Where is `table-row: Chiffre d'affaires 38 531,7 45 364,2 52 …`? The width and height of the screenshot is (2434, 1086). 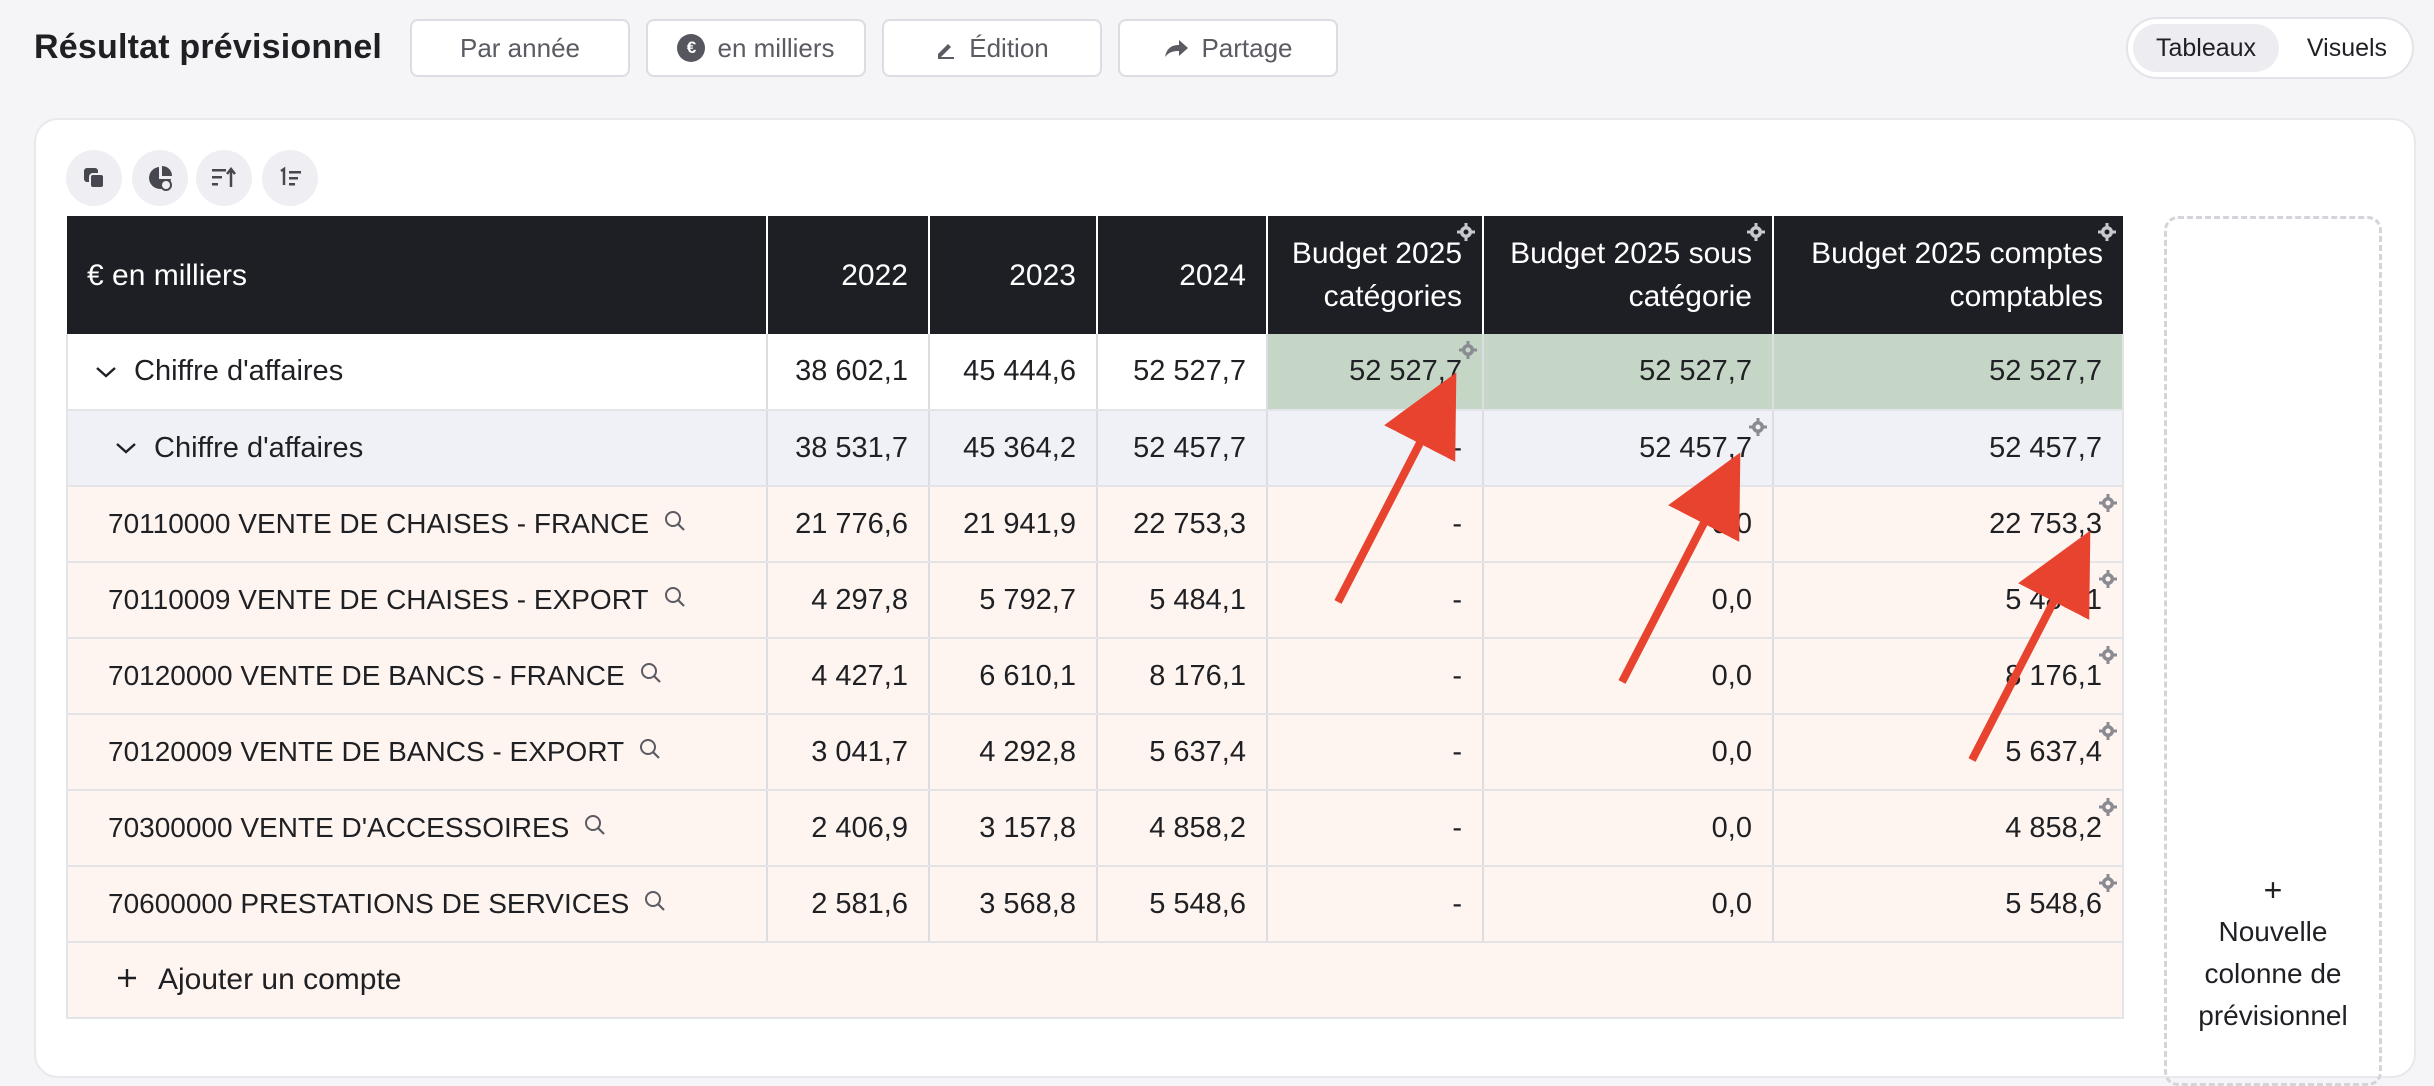
table-row: Chiffre d'affaires 38 531,7 45 364,2 52 … is located at coordinates (1095, 448).